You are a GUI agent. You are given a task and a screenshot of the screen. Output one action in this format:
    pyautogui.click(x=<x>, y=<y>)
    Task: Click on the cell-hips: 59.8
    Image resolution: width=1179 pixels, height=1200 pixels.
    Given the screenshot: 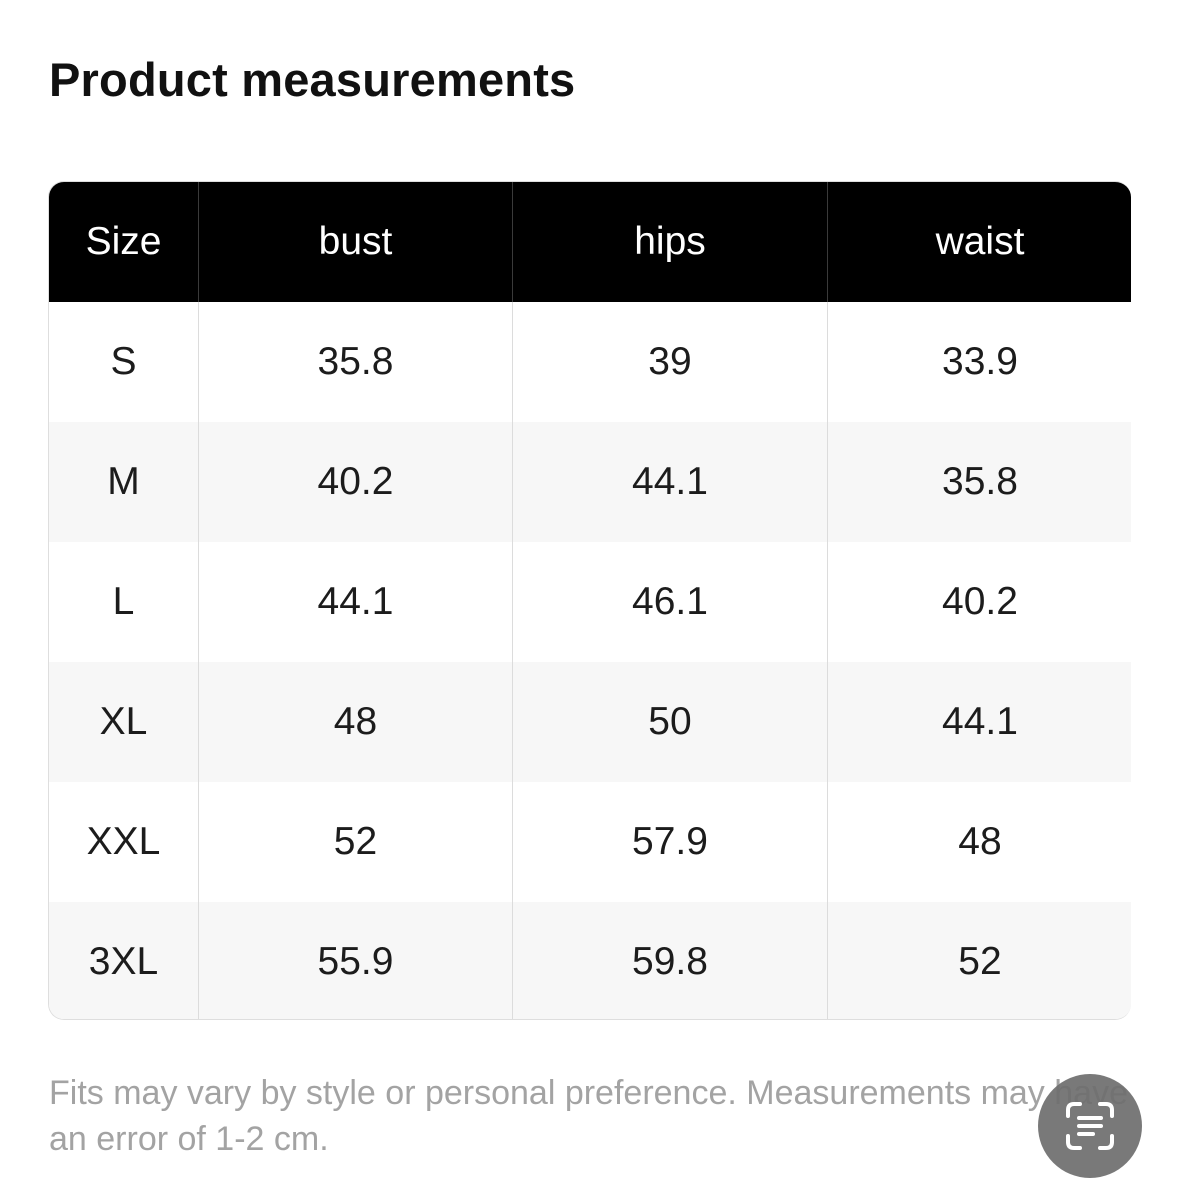 What is the action you would take?
    pyautogui.click(x=670, y=960)
    